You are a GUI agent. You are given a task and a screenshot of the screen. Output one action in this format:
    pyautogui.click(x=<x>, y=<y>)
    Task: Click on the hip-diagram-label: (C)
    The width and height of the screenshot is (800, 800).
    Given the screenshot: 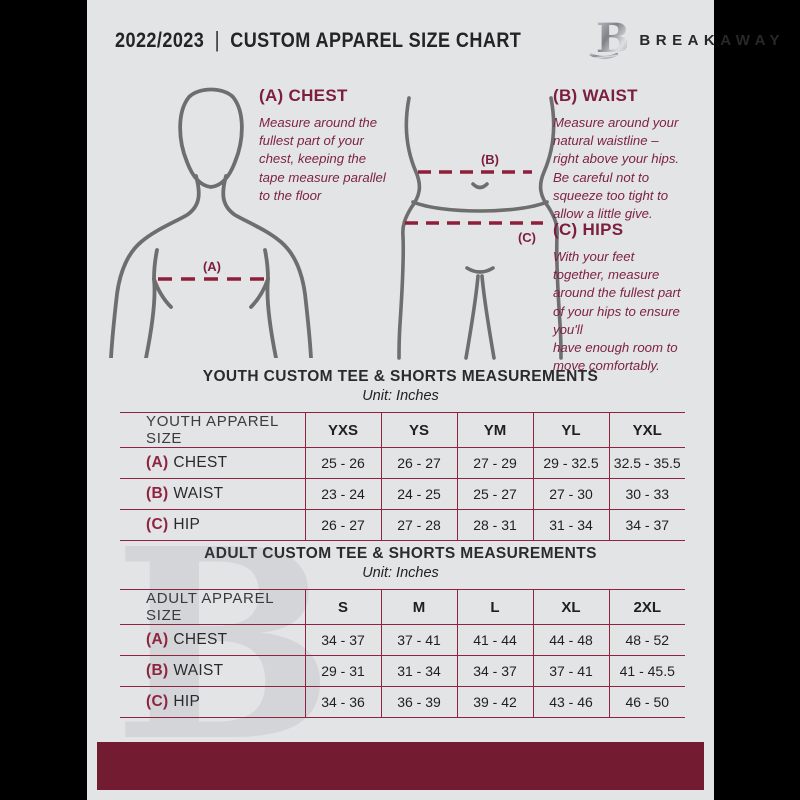 What is the action you would take?
    pyautogui.click(x=527, y=237)
    